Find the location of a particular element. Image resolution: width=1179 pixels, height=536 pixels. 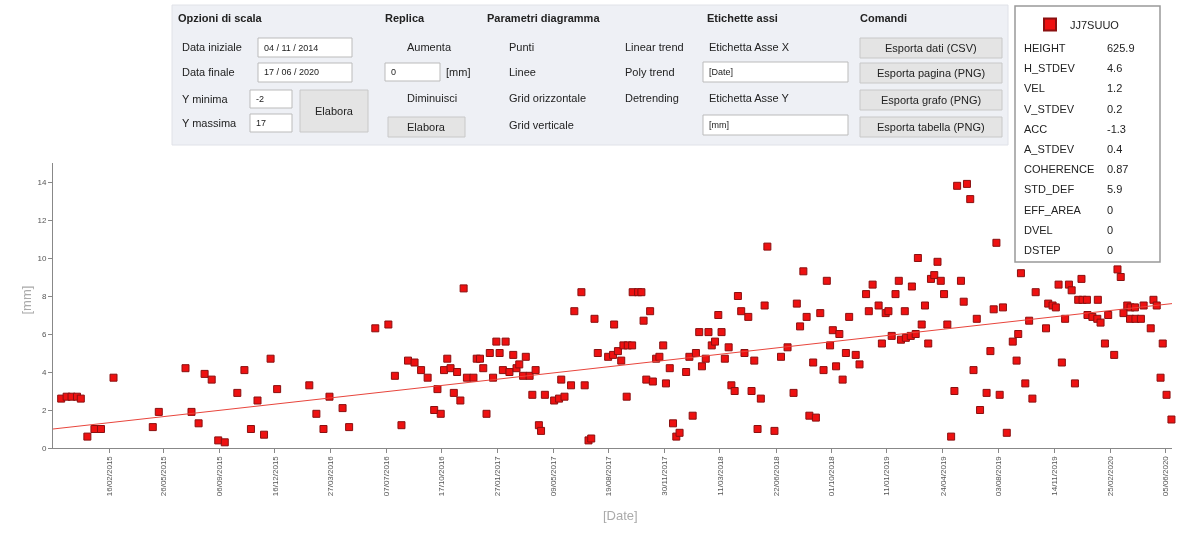

text: Y massima is located at coordinates (210, 123).